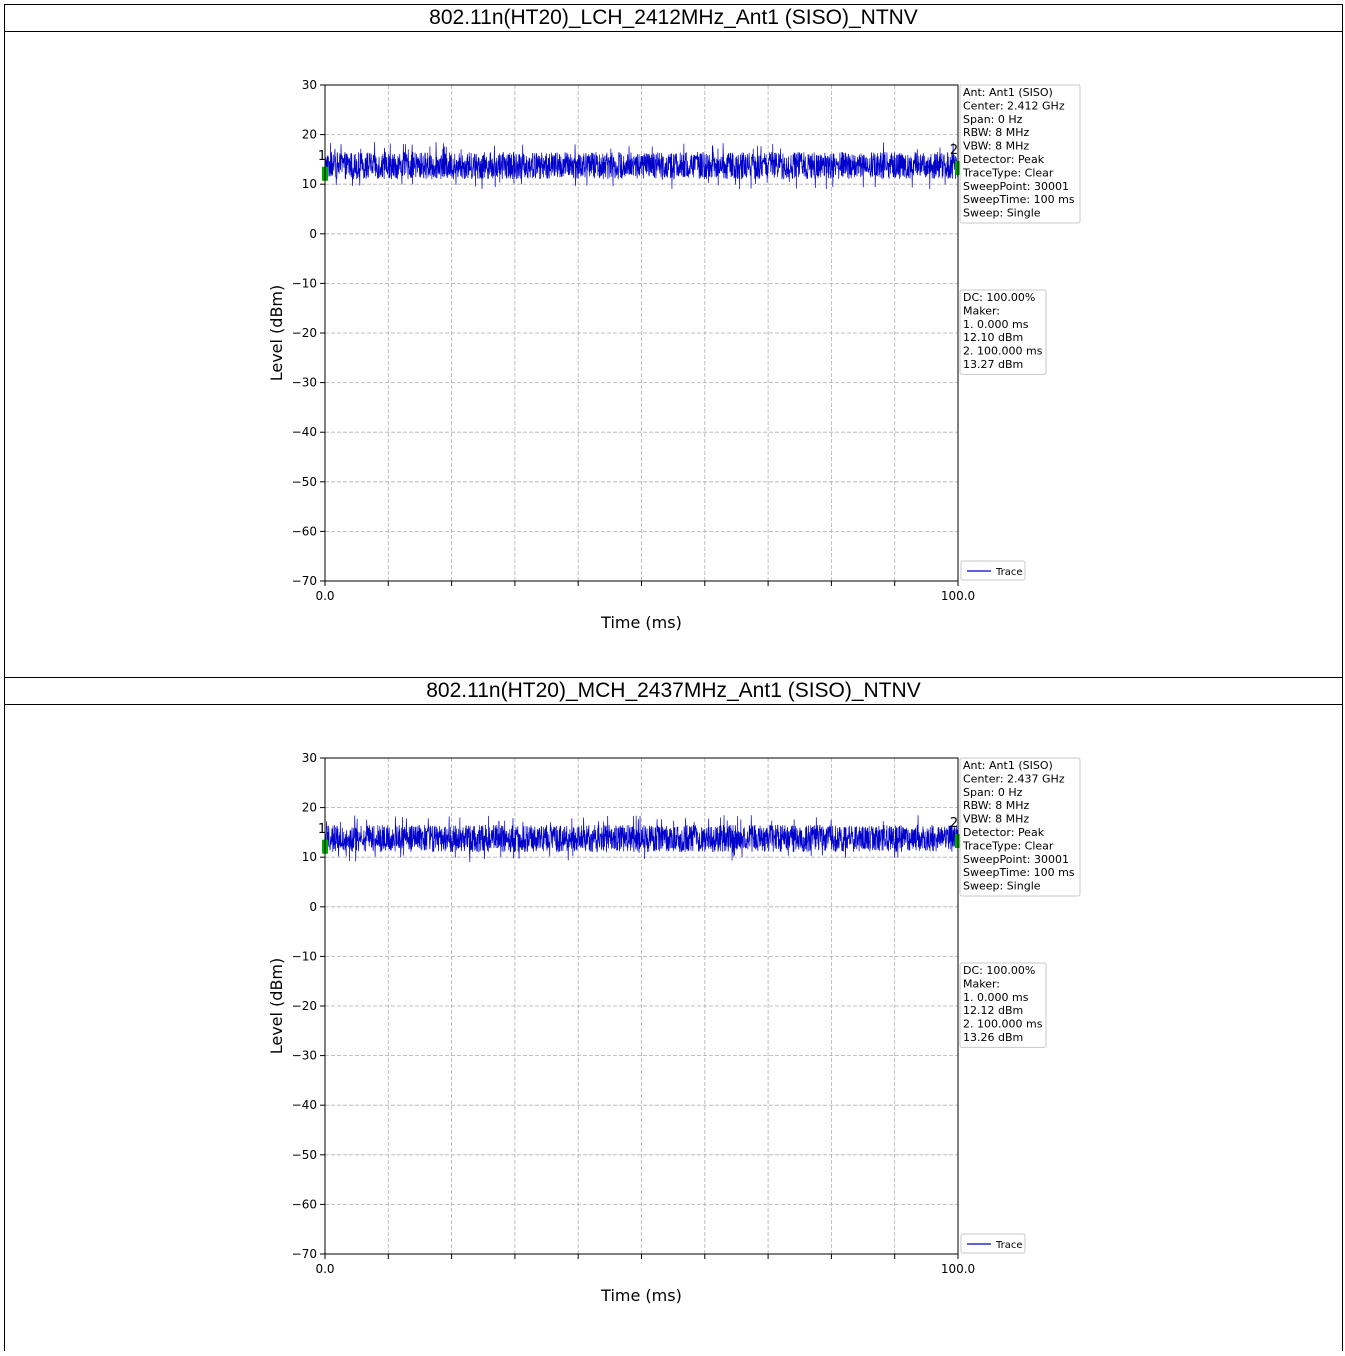  What do you see at coordinates (993, 337) in the screenshot?
I see `marker-line: 12.10 dBm` at bounding box center [993, 337].